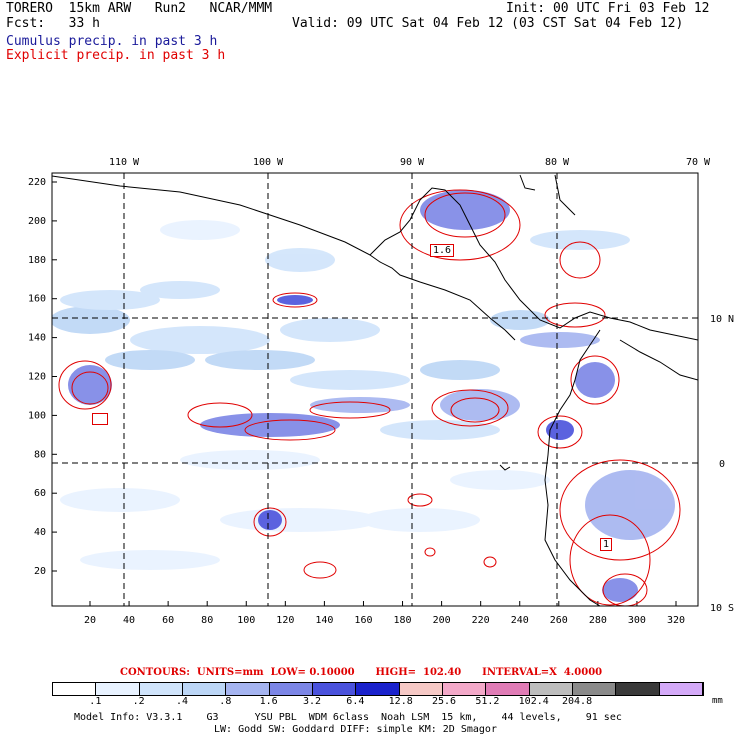 This screenshot has height=740, width=740. Describe the element at coordinates (37, 338) in the screenshot. I see `y-tick-label: 140` at that location.